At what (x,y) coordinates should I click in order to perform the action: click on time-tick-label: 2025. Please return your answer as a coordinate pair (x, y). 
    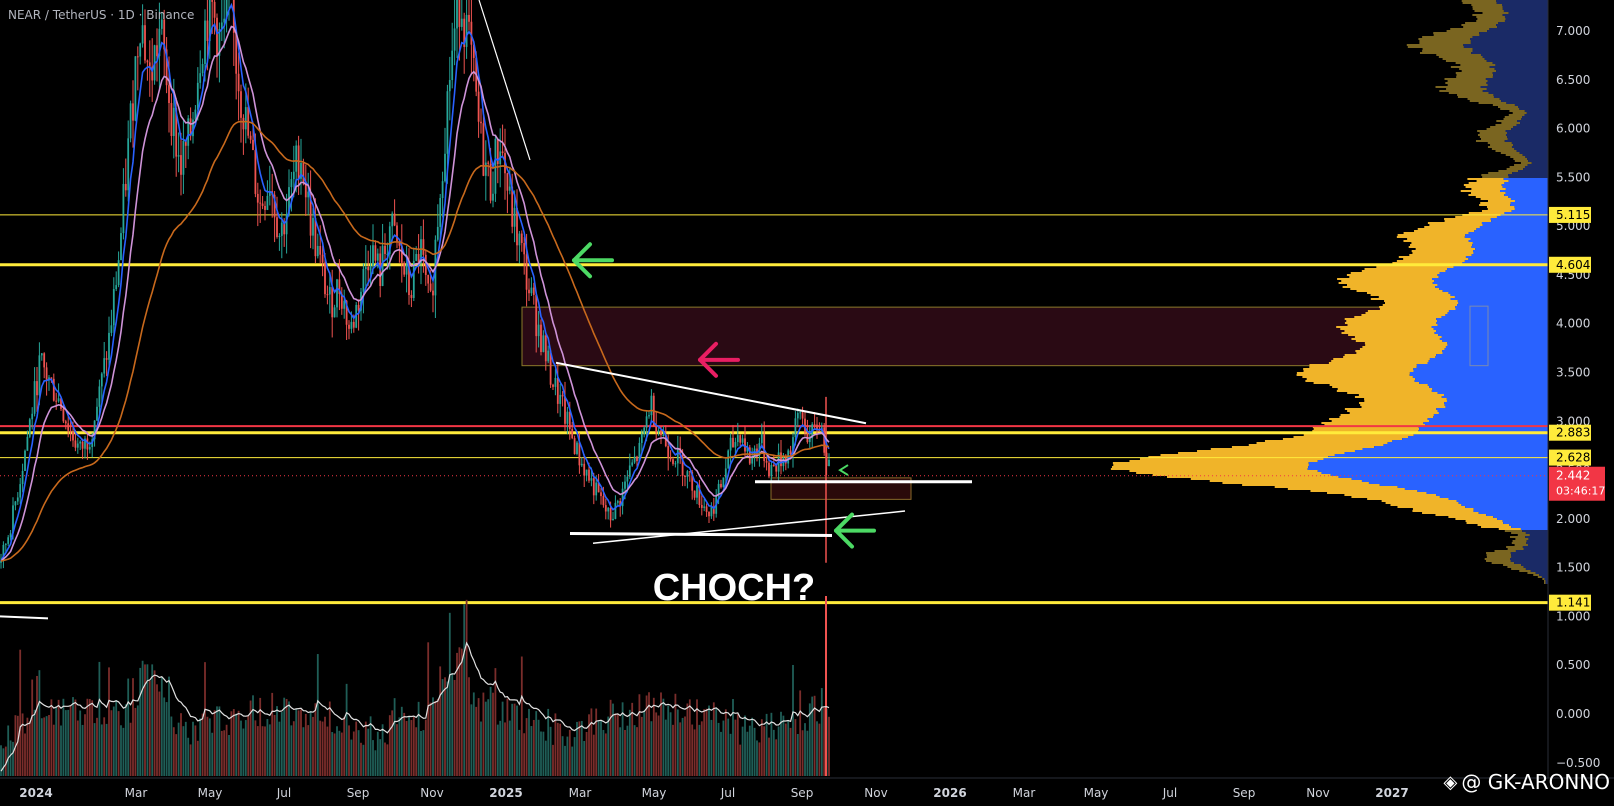
    Looking at the image, I should click on (505, 793).